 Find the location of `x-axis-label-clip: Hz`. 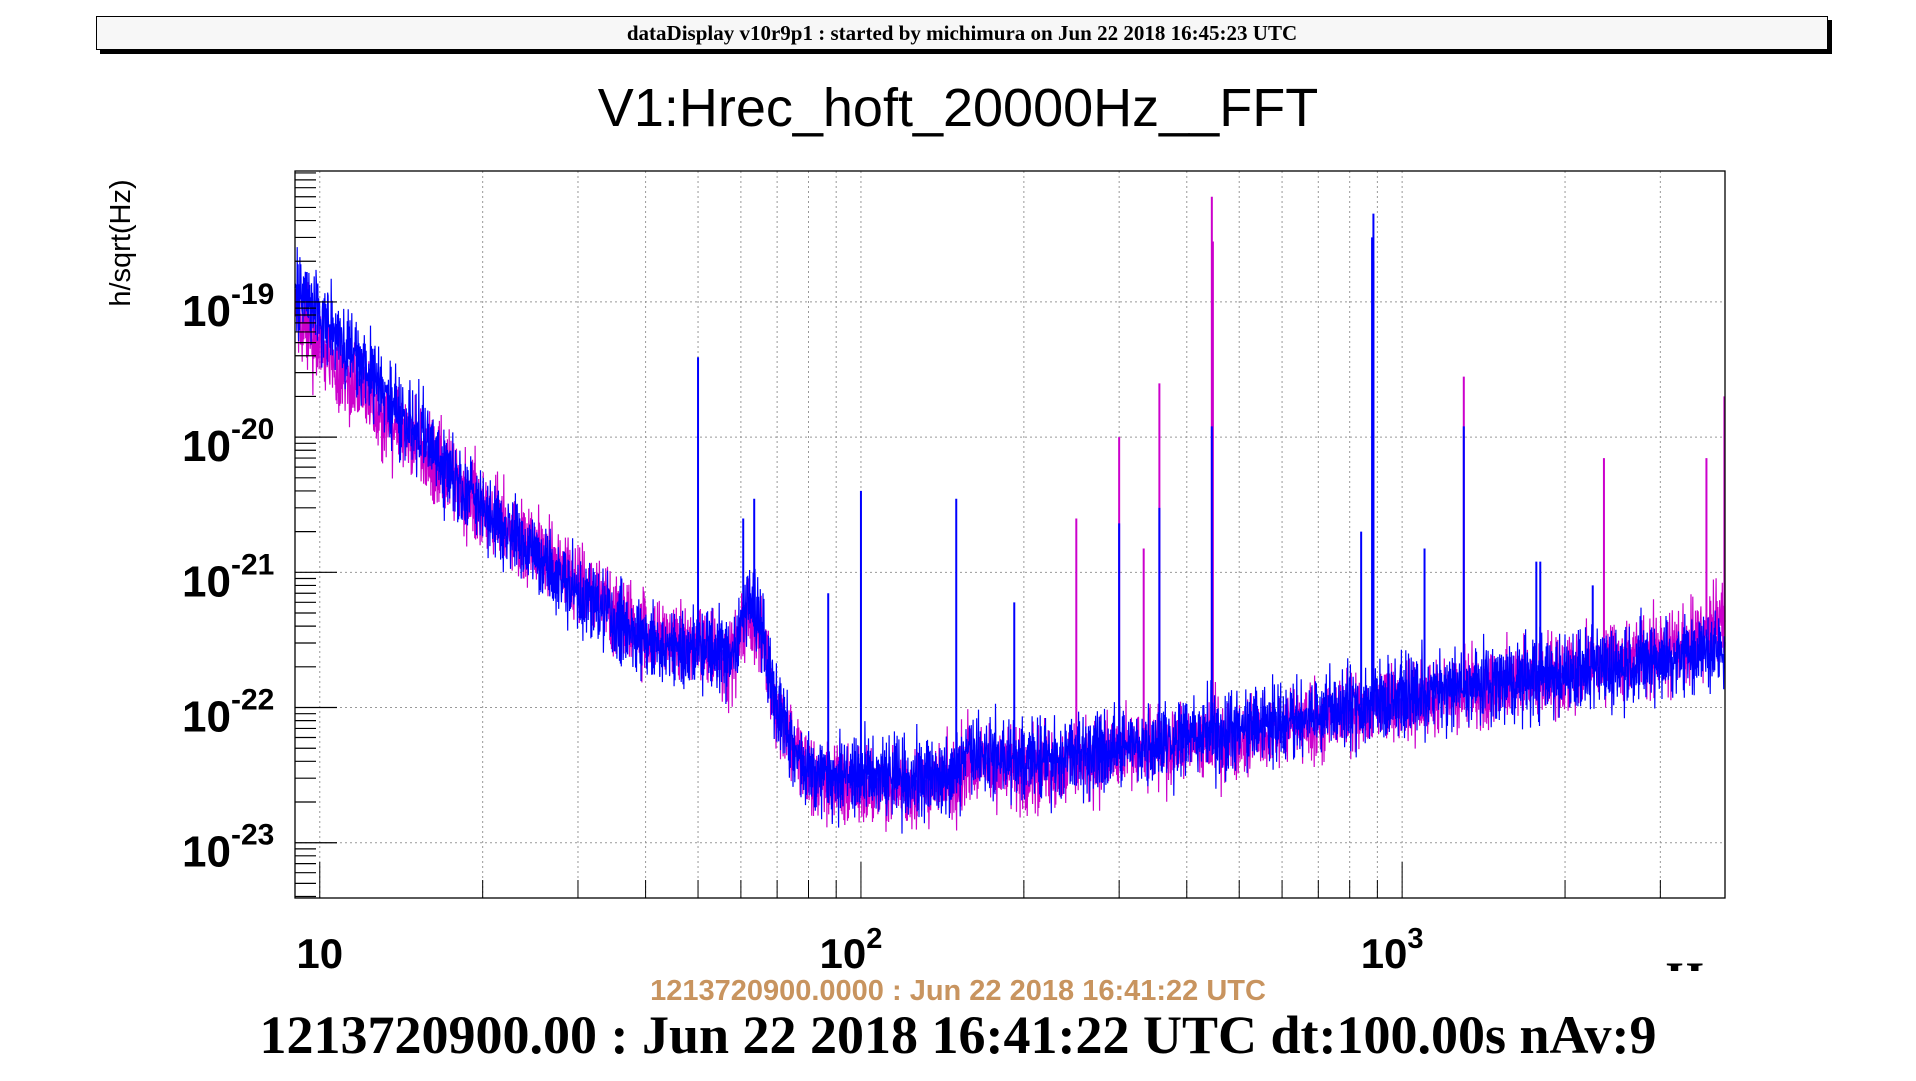

x-axis-label-clip: Hz is located at coordinates (1695, 979).